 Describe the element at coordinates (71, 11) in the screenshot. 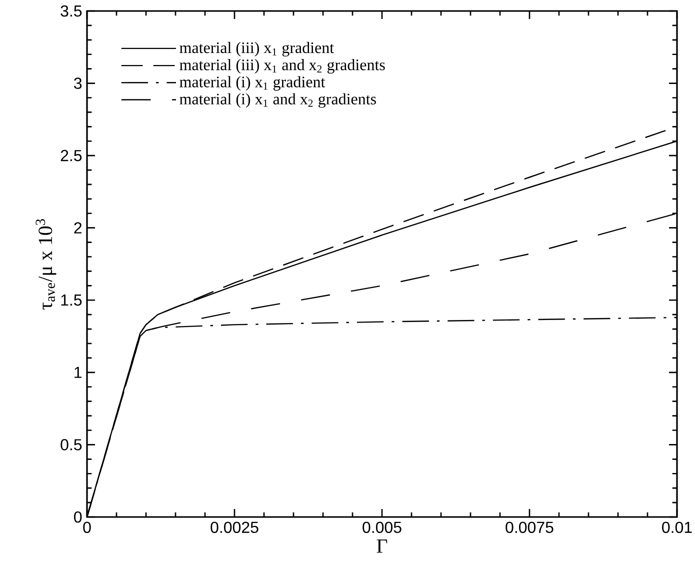

I see `y-tick-label: 3.5` at that location.